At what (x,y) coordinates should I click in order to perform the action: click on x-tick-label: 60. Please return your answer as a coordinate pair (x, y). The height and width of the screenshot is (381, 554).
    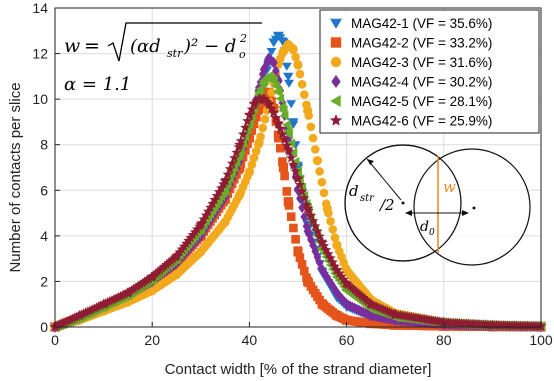
    Looking at the image, I should click on (347, 340).